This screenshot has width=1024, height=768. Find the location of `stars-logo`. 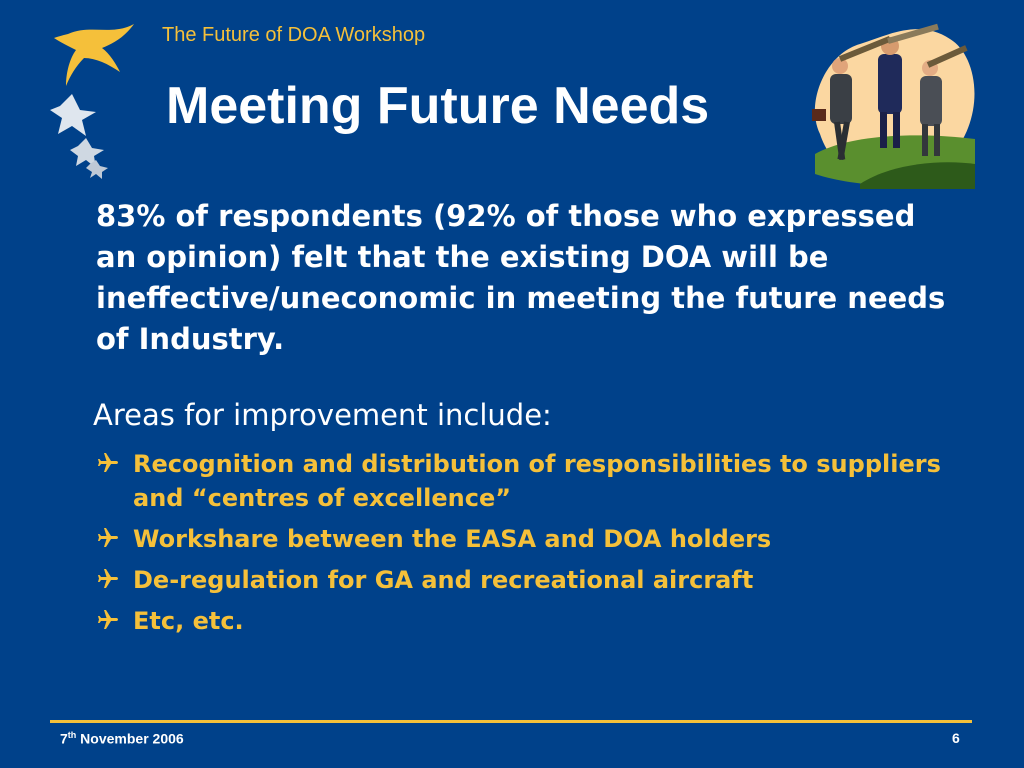

stars-logo is located at coordinates (92, 101).